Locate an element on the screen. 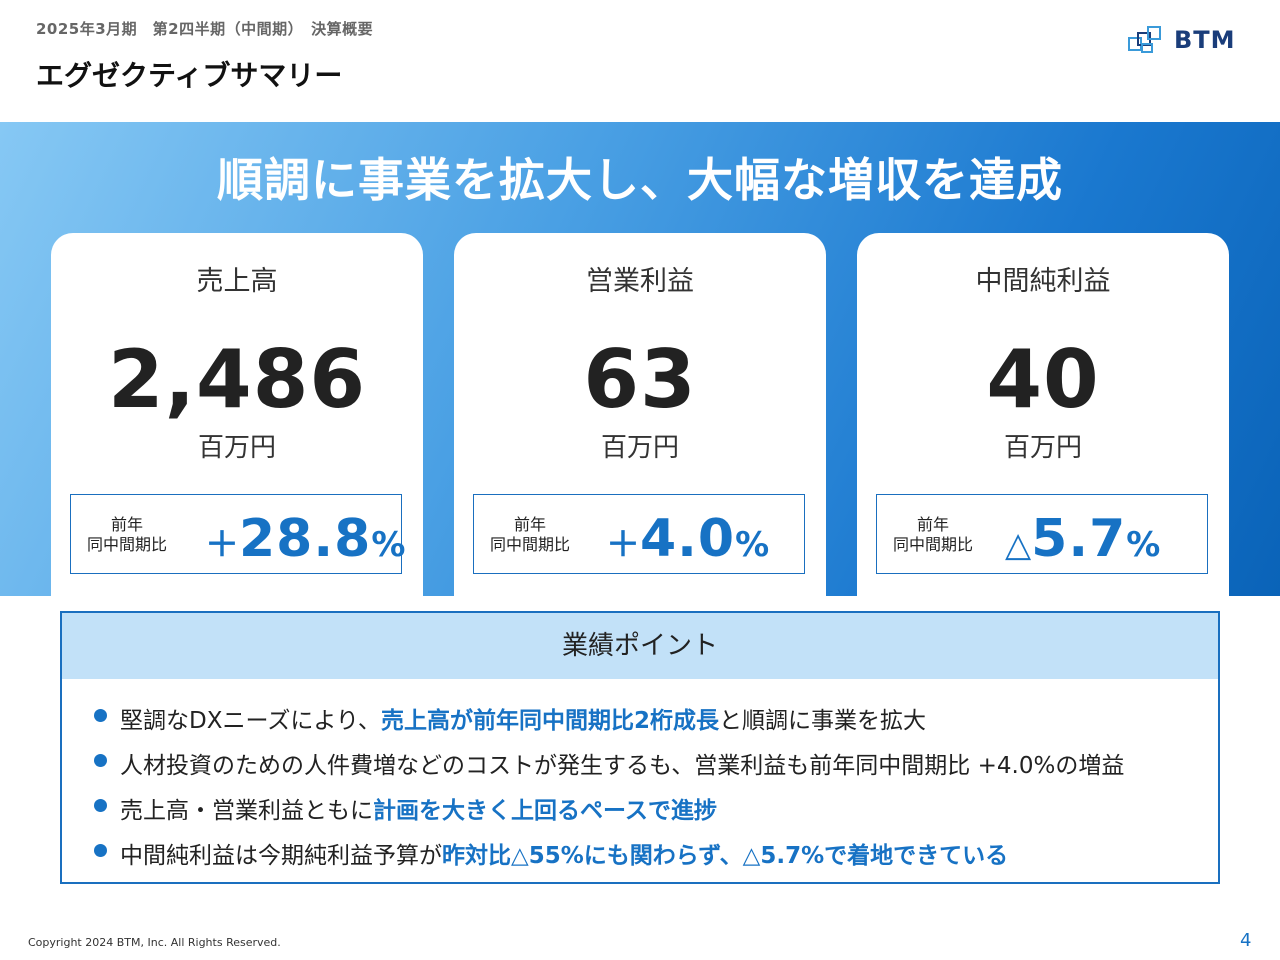 This screenshot has height=960, width=1280. btm-logo-icon is located at coordinates (1144, 39).